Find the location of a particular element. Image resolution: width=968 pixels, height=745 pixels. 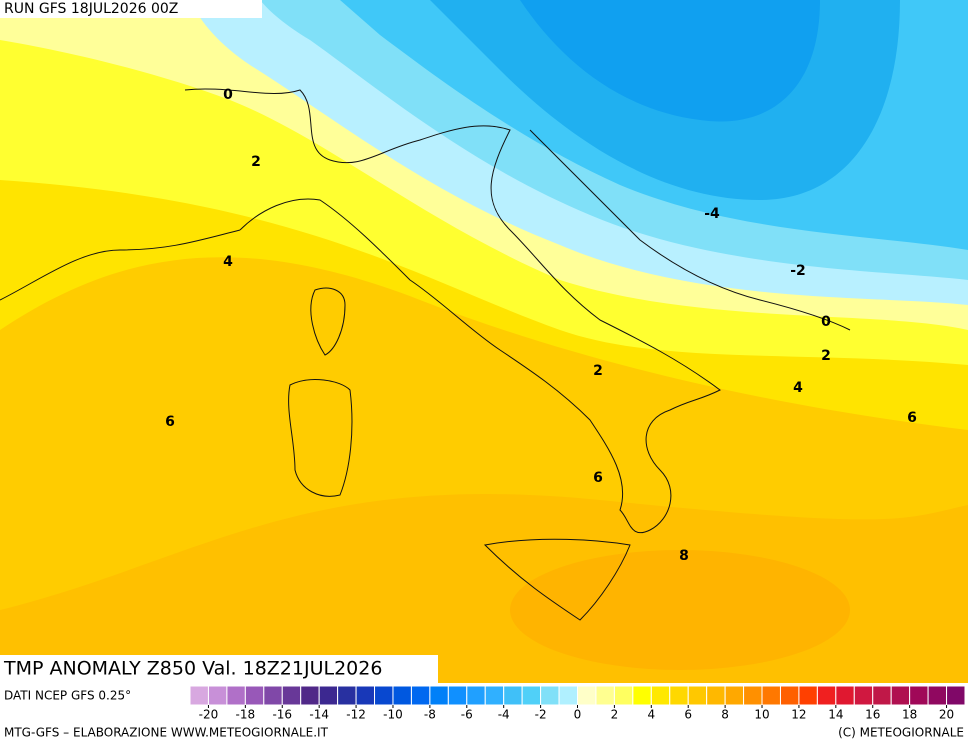

colorbar-tick-label: -12 is located at coordinates (356, 715).